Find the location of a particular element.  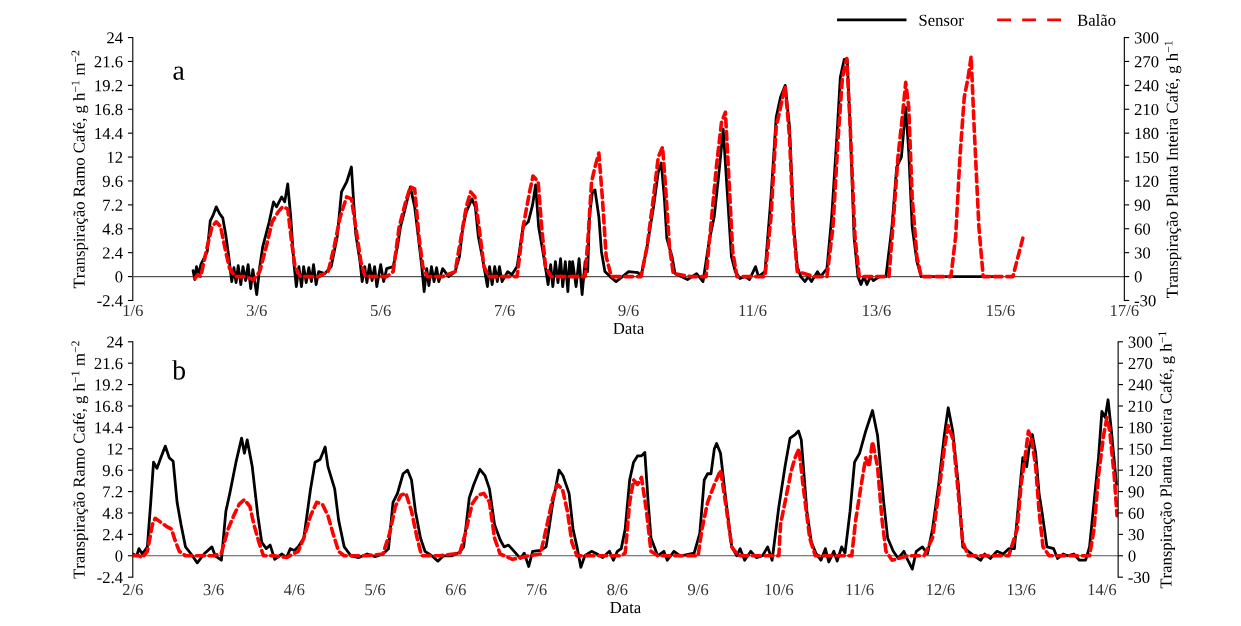

x-tick-label: 14/6 is located at coordinates (1102, 590).